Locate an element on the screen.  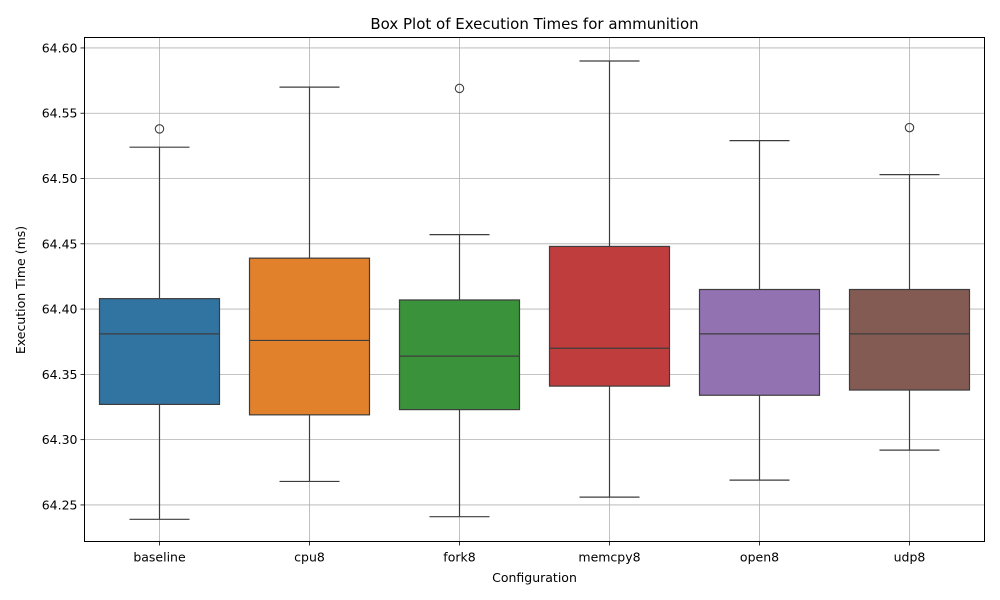
y-tick-label: 64.40 is located at coordinates (60, 309).